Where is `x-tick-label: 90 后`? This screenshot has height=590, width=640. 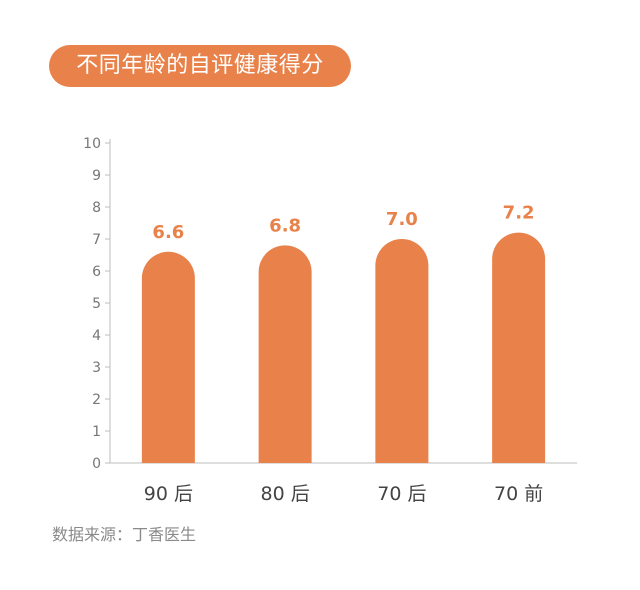
x-tick-label: 90 后 is located at coordinates (168, 494).